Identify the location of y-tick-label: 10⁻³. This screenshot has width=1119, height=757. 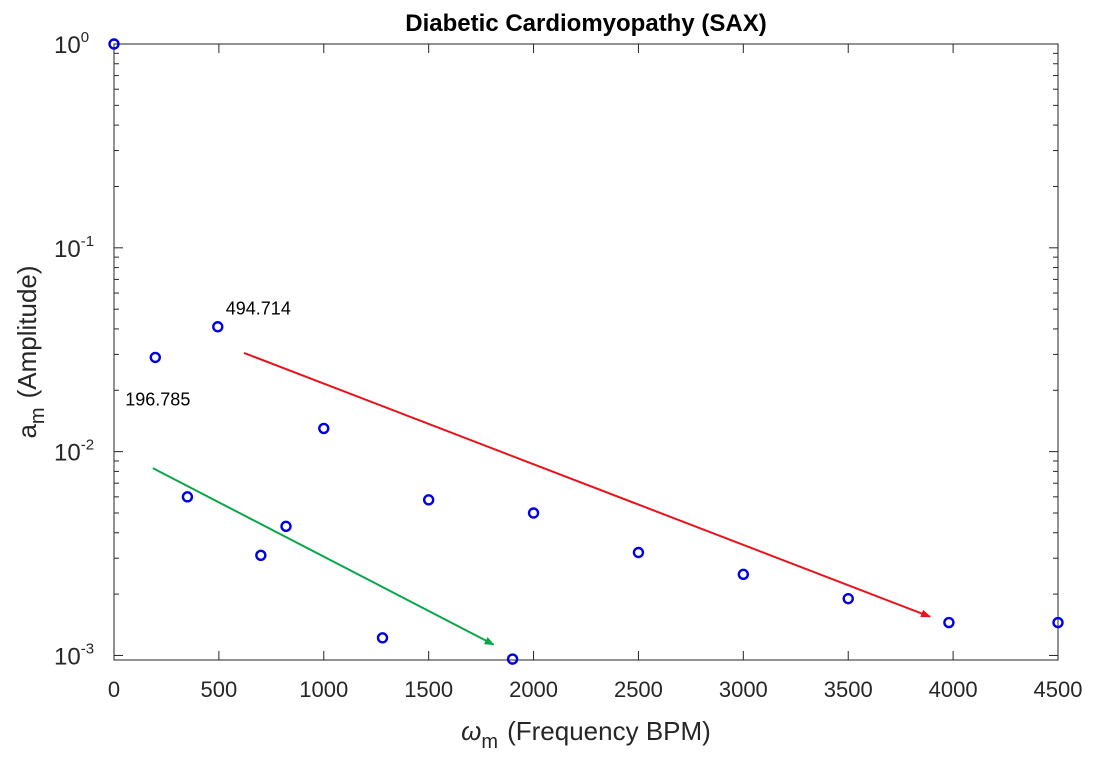
(74, 655).